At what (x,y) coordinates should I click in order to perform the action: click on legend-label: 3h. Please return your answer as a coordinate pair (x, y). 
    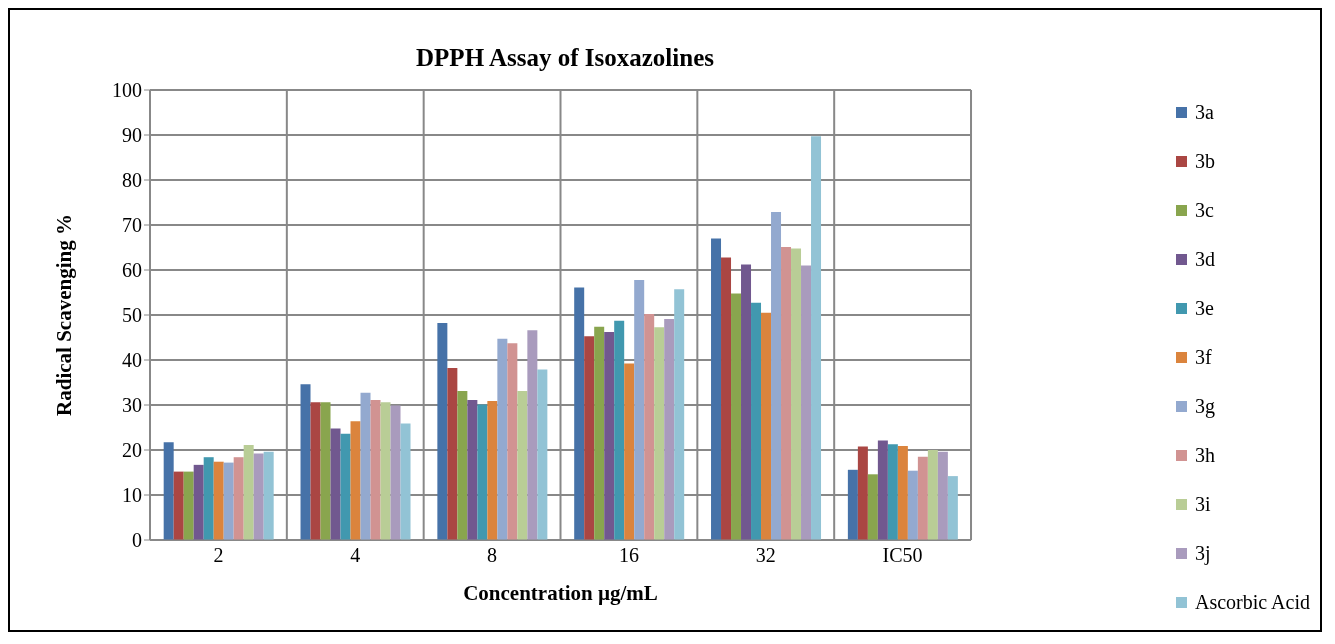
    Looking at the image, I should click on (1205, 455).